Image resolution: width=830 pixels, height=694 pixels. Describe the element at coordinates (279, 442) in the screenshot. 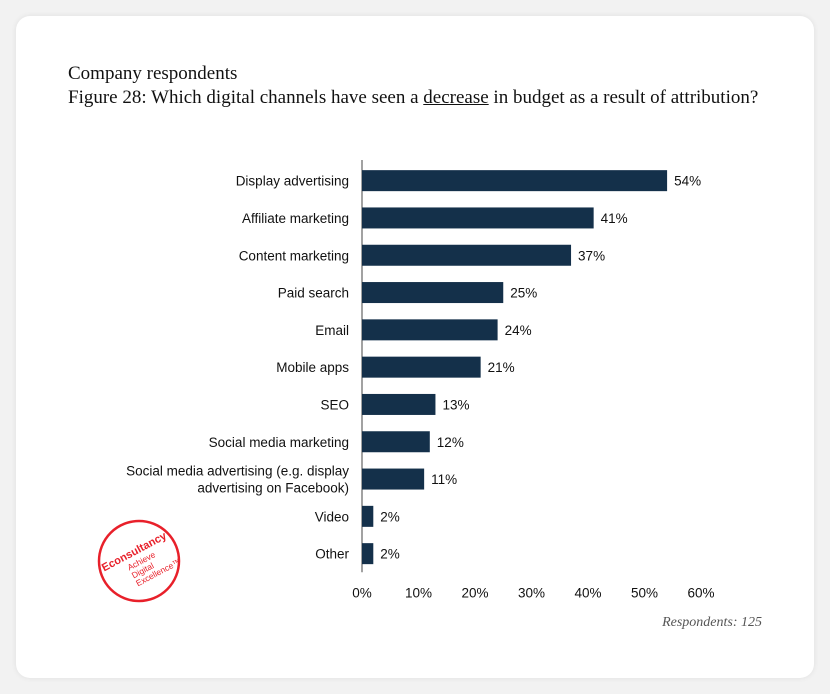

I see `category-label: Social media marketing` at that location.